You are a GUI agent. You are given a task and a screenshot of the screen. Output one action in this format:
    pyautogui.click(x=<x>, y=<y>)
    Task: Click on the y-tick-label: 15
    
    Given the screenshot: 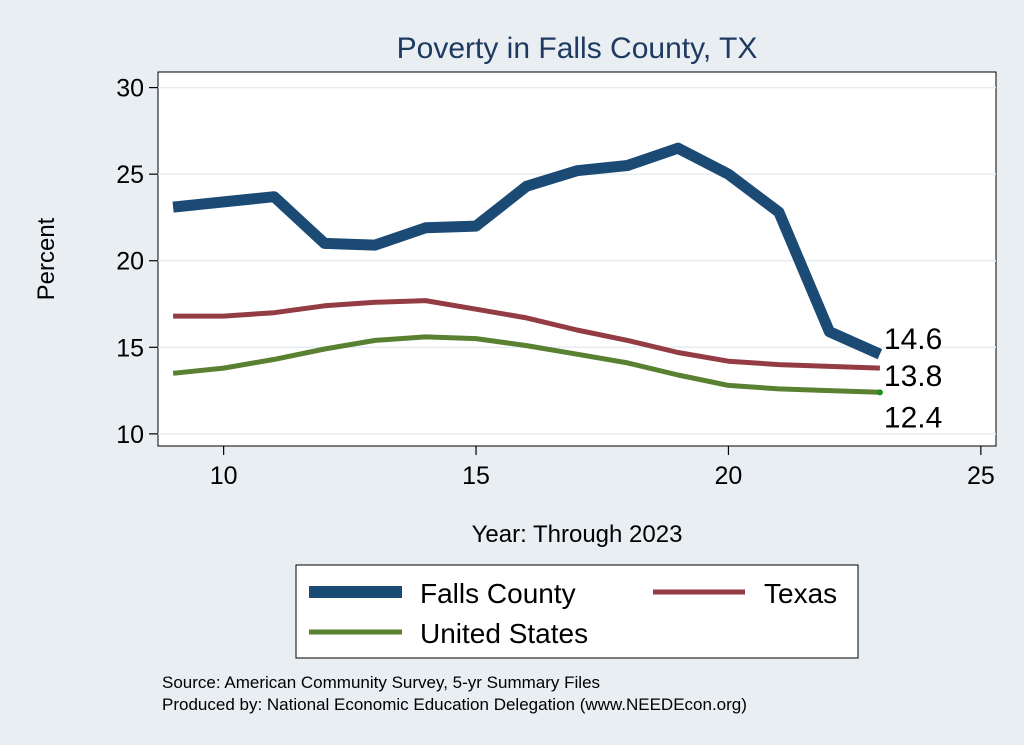 What is the action you would take?
    pyautogui.click(x=130, y=348)
    